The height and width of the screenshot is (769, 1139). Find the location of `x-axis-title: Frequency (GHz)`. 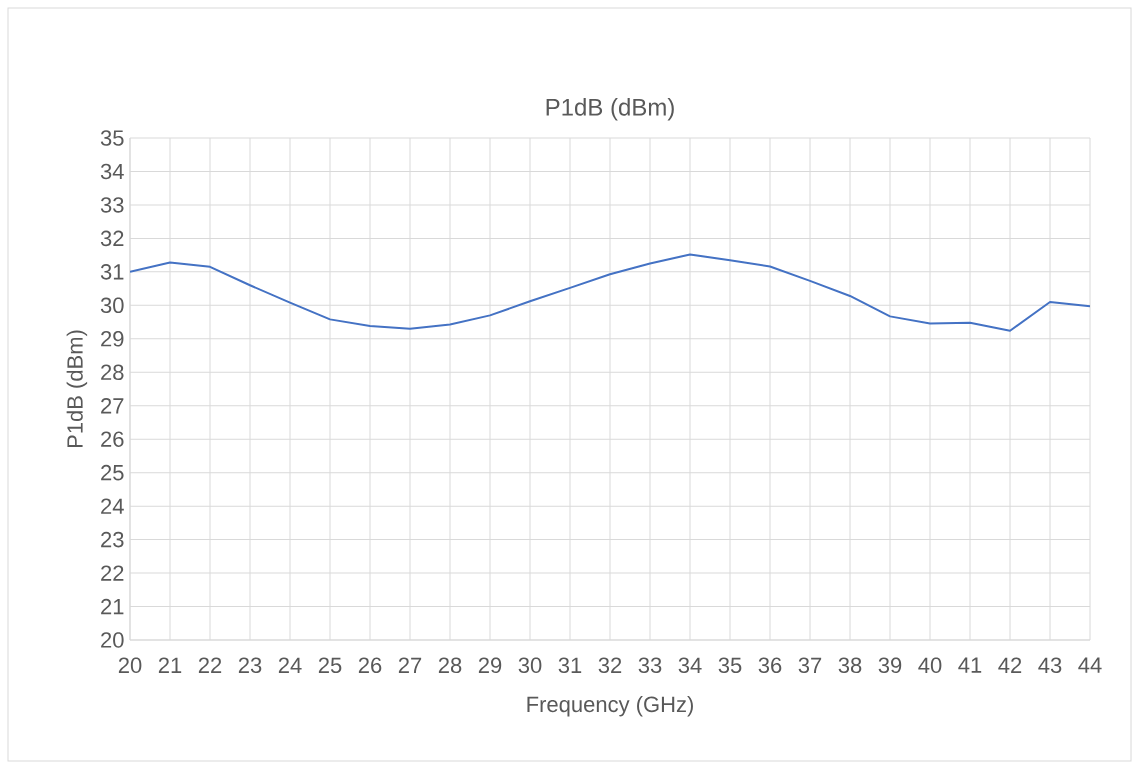

x-axis-title: Frequency (GHz) is located at coordinates (610, 706).